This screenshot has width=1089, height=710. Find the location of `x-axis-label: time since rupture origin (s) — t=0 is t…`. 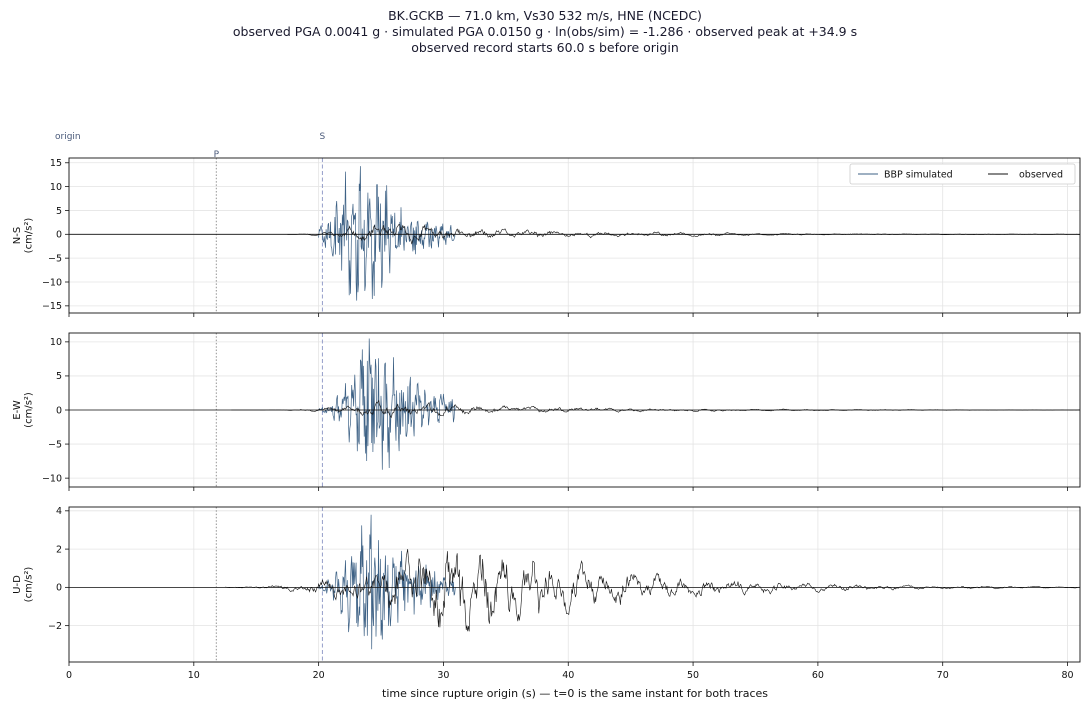

x-axis-label: time since rupture origin (s) — t=0 is t… is located at coordinates (575, 693).